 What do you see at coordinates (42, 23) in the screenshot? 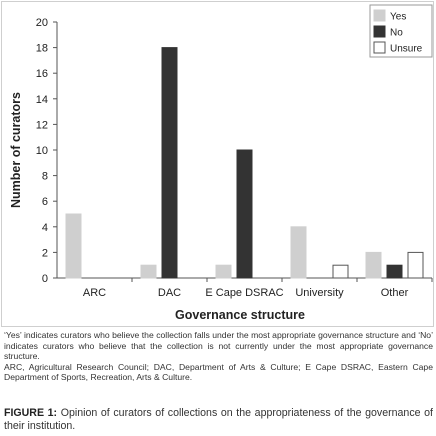
I see `y-tick-label: 20` at bounding box center [42, 23].